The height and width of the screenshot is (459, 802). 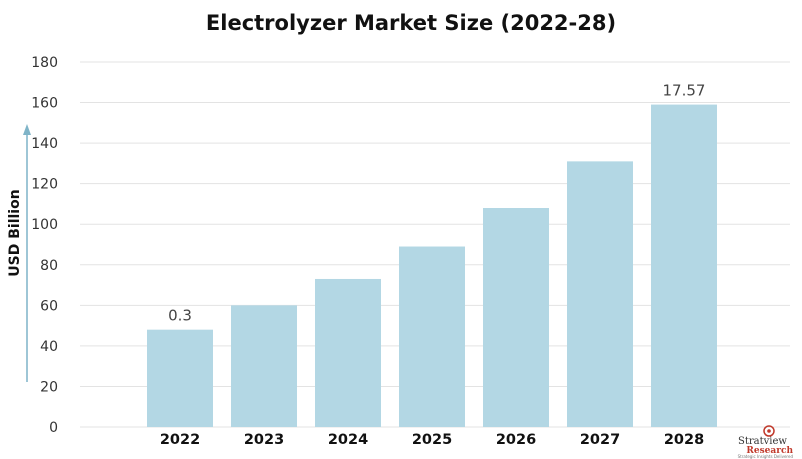 What do you see at coordinates (348, 440) in the screenshot?
I see `x-tick-label: 2024` at bounding box center [348, 440].